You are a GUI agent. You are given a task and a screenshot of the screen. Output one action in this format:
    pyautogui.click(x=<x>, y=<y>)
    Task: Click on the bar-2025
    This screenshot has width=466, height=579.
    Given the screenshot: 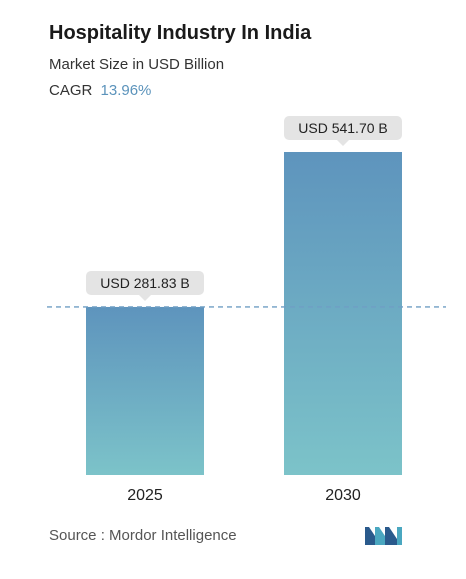 What is the action you would take?
    pyautogui.click(x=145, y=390)
    